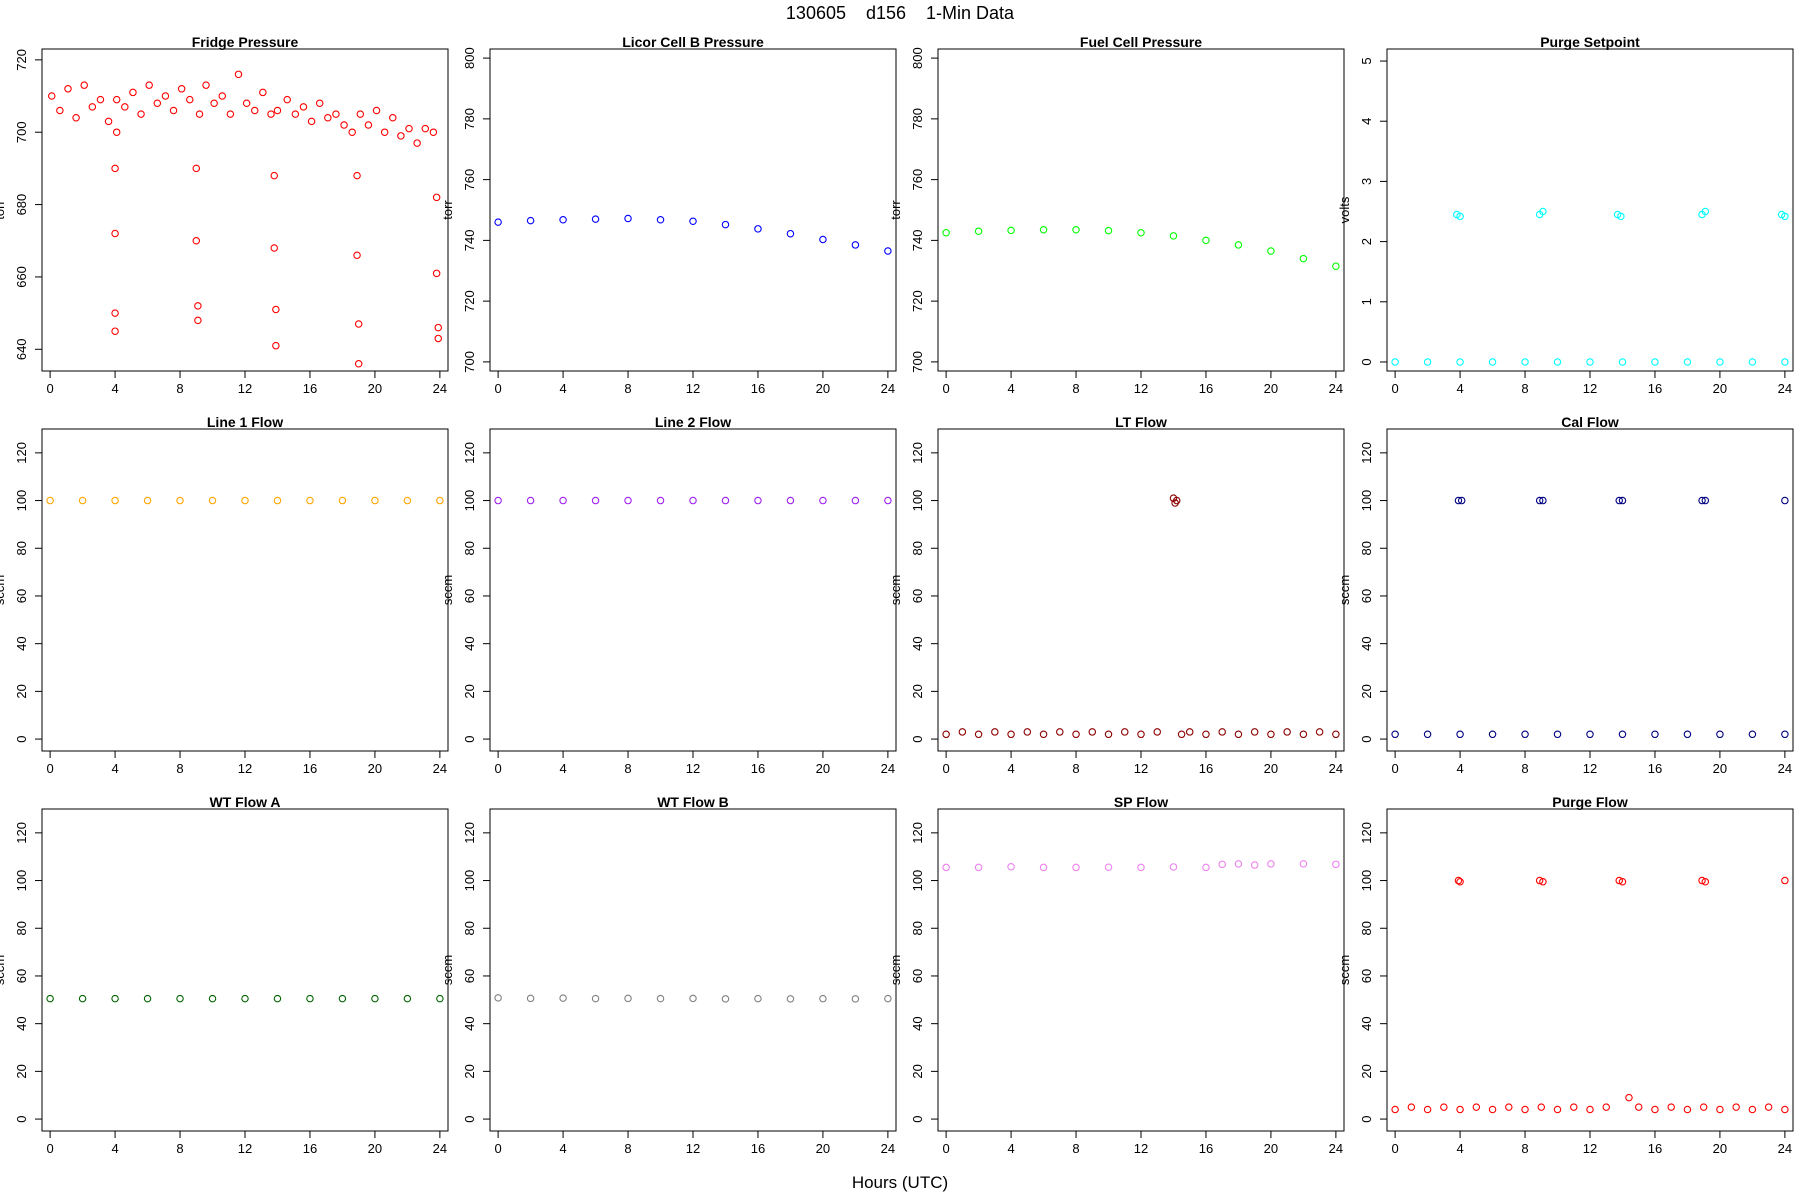 The image size is (1800, 1200). Describe the element at coordinates (1141, 866) in the screenshot. I see `series-sp-flow` at that location.